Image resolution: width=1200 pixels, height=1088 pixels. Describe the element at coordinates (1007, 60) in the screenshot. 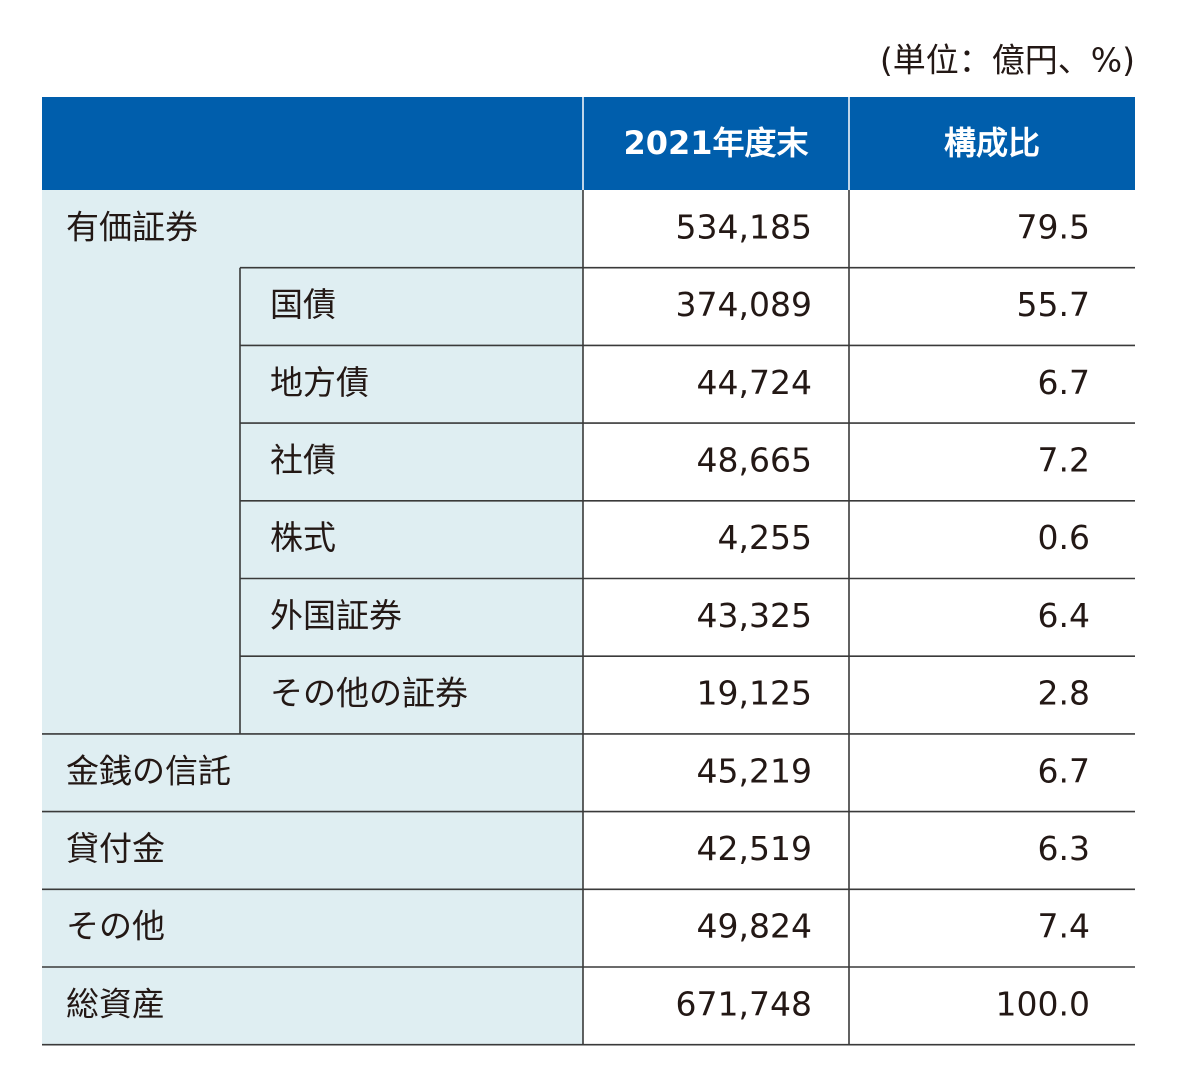

I see `unit-note: (単位：億円、%)` at that location.